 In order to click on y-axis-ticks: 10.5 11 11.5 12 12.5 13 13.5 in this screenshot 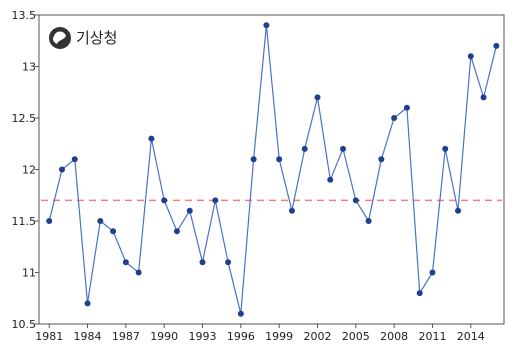, I will do `click(25, 170)`.